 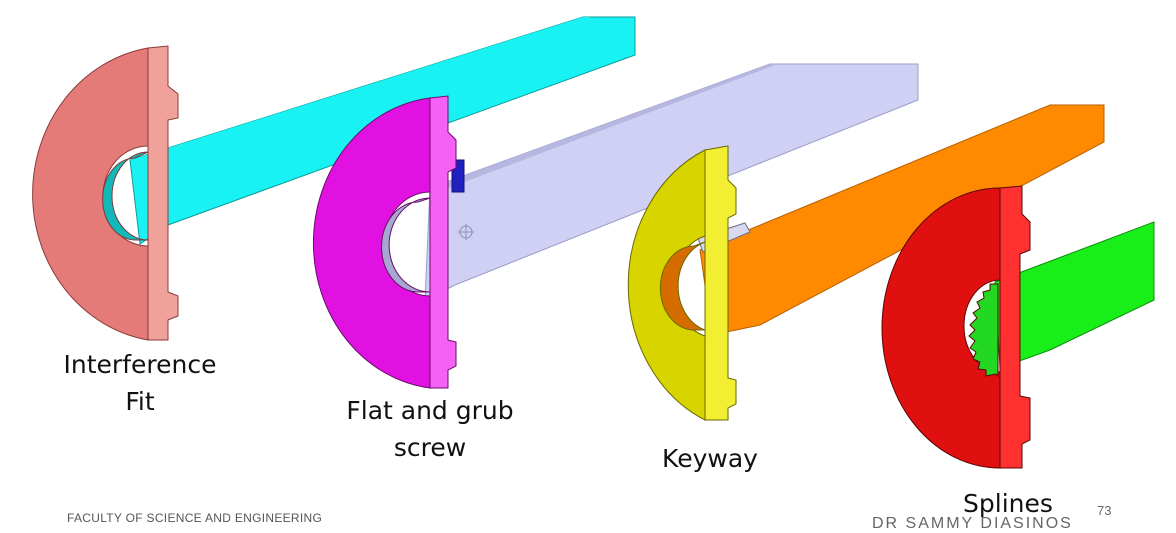 What do you see at coordinates (1074, 295) in the screenshot?
I see `splines-shaft` at bounding box center [1074, 295].